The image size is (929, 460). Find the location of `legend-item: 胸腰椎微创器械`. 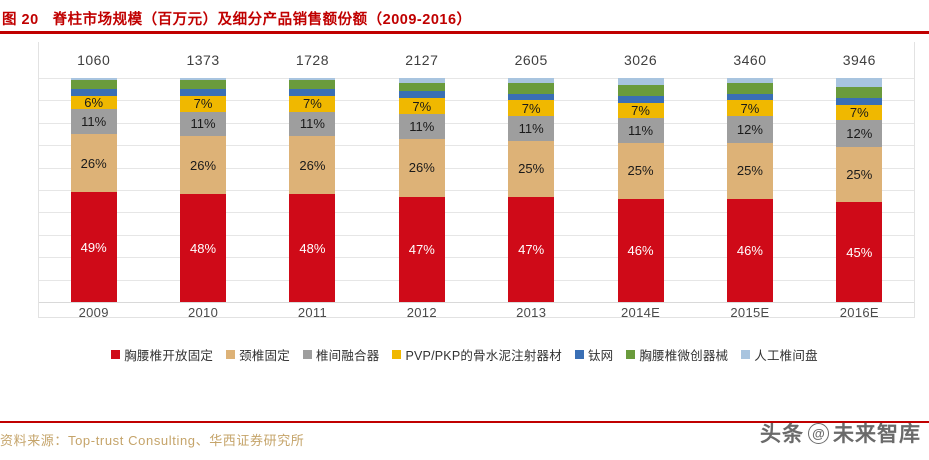

legend-item: 胸腰椎微创器械 is located at coordinates (677, 354).